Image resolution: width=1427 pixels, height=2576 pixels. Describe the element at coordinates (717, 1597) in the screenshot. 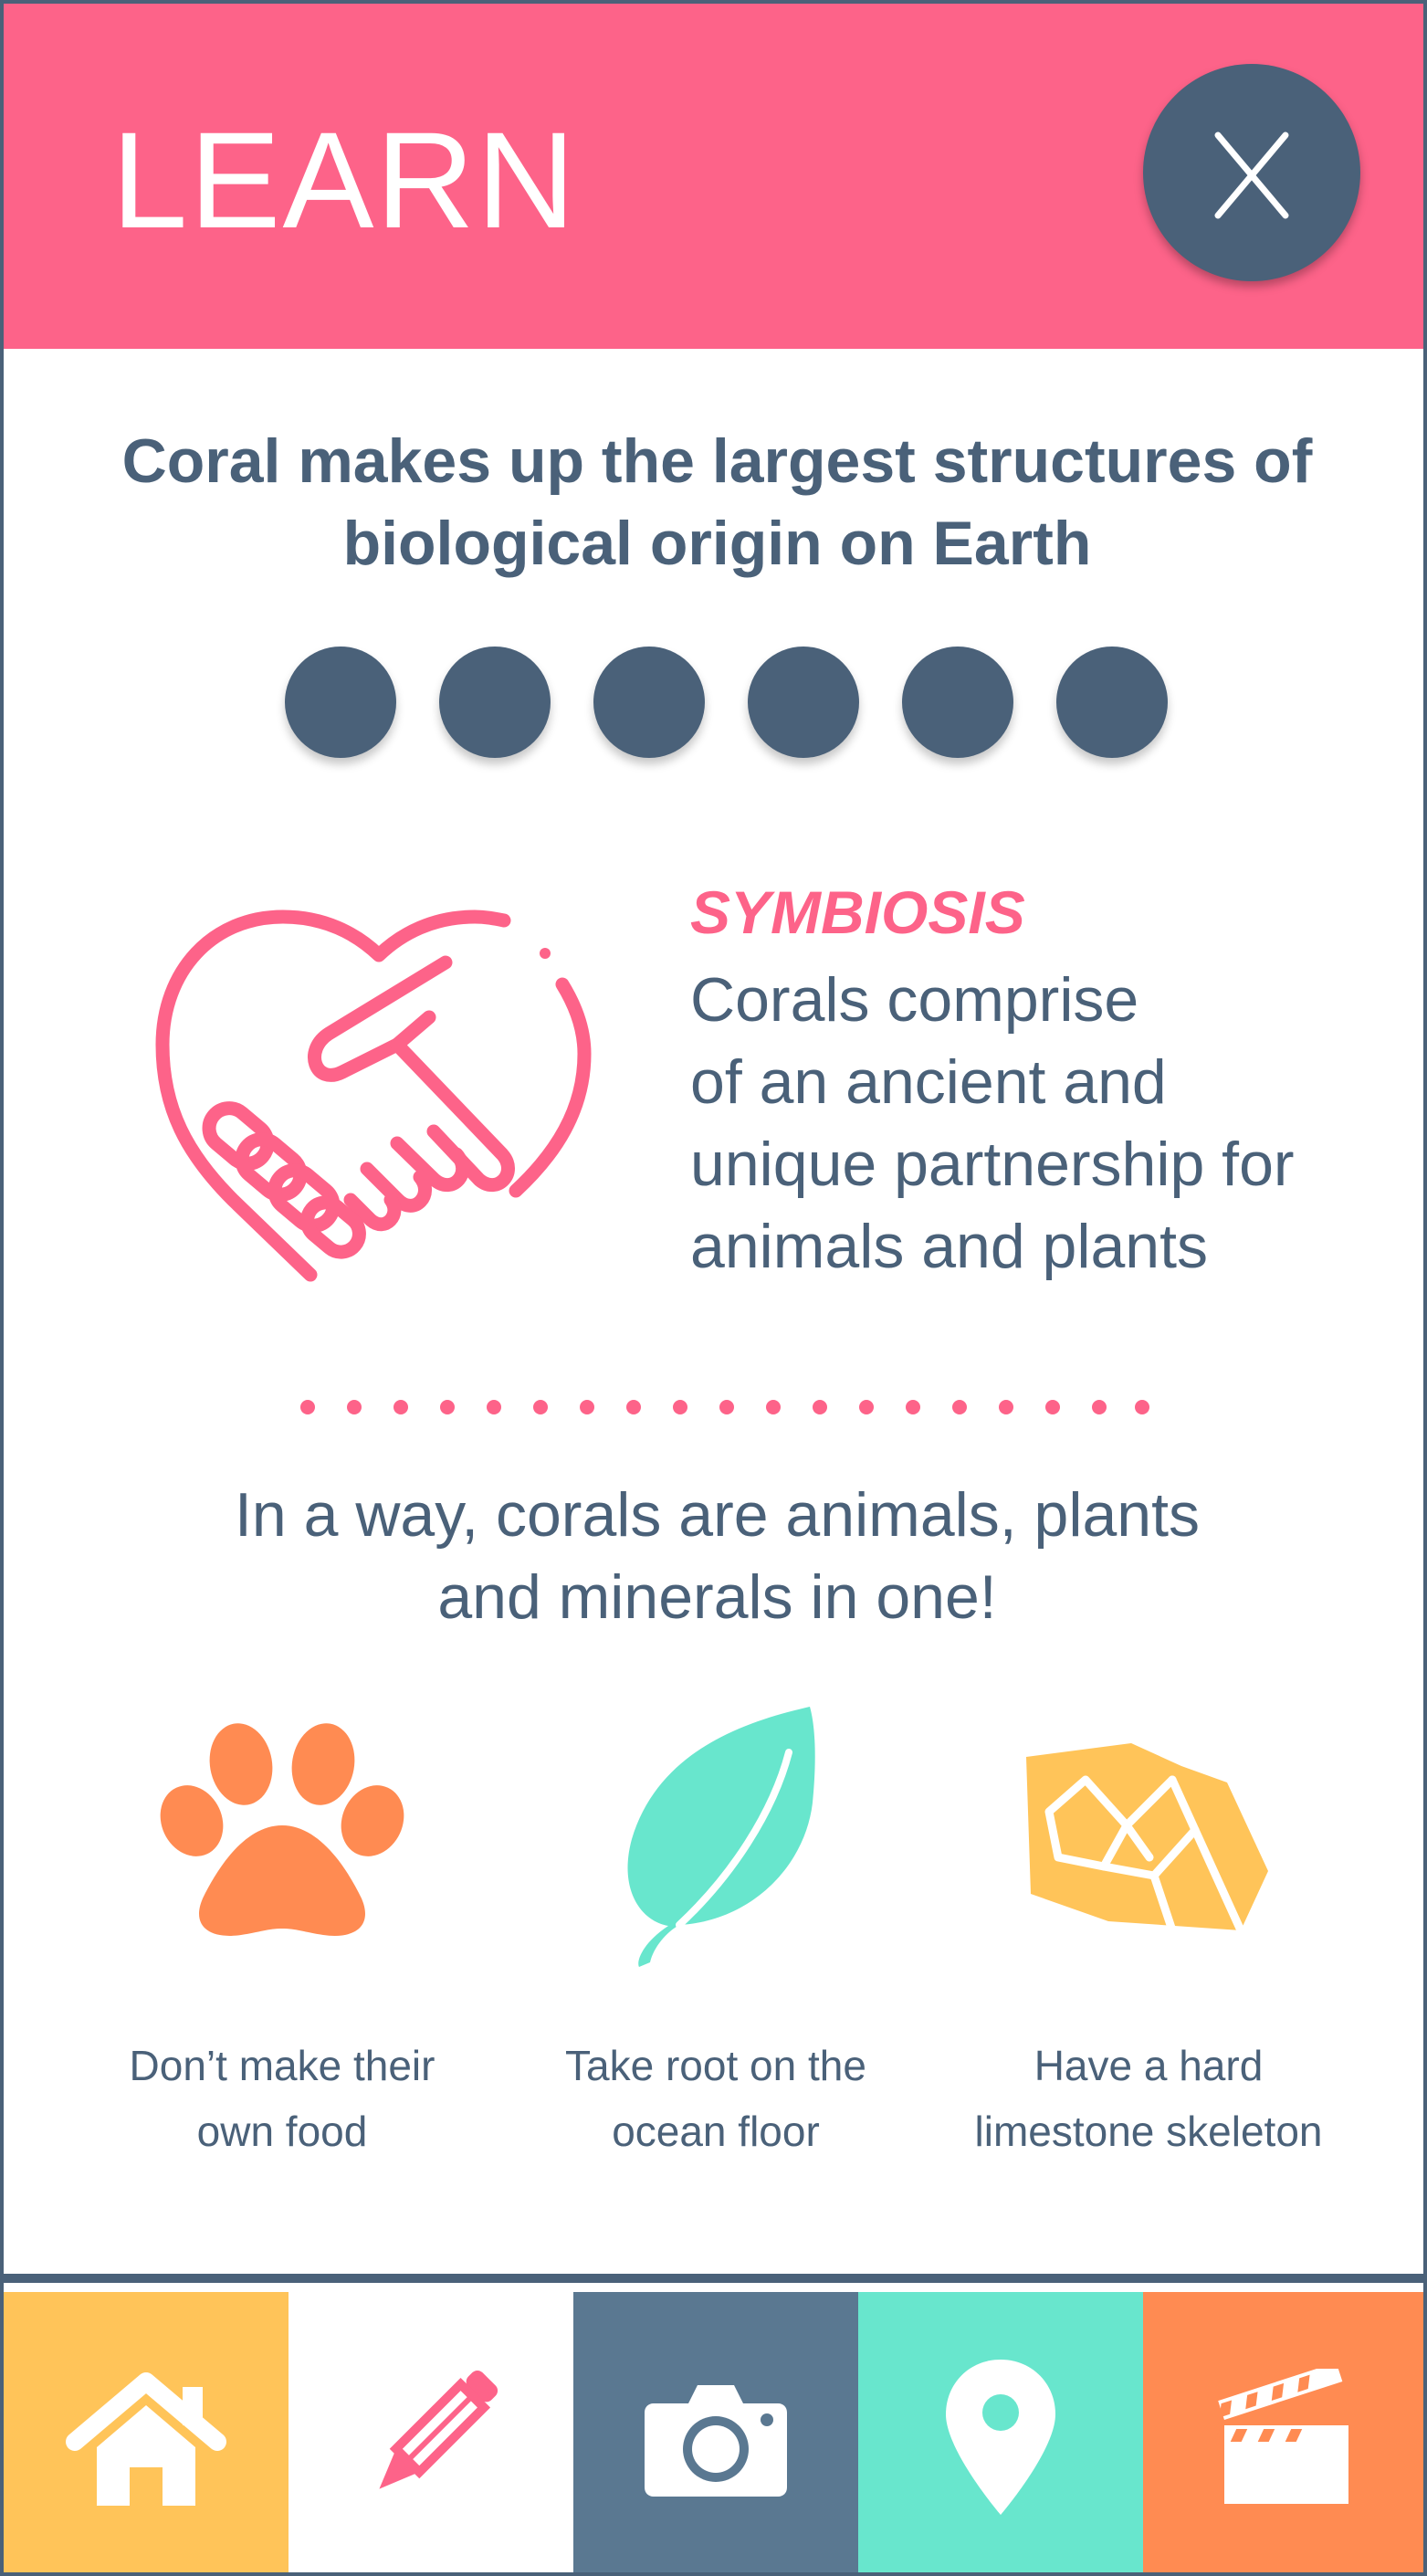

I see `tagline-line-2: and minerals in one!` at that location.